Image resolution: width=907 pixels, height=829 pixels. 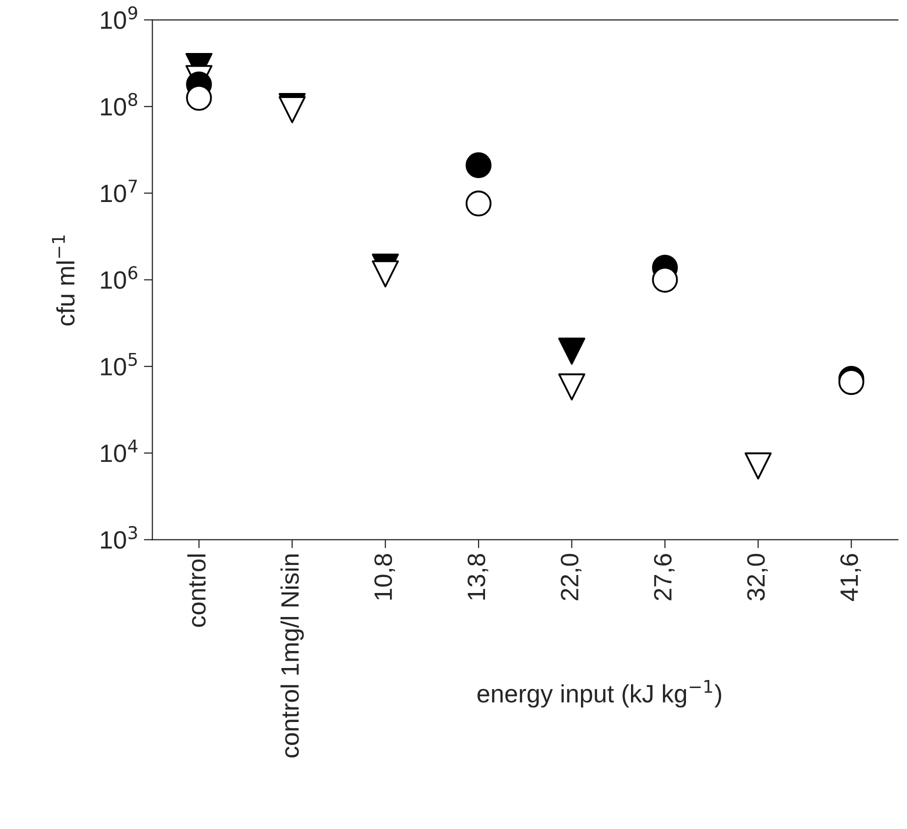 I want to click on x-axis-title: energy input (kJ kg$^{−1}$), so click(x=600, y=694).